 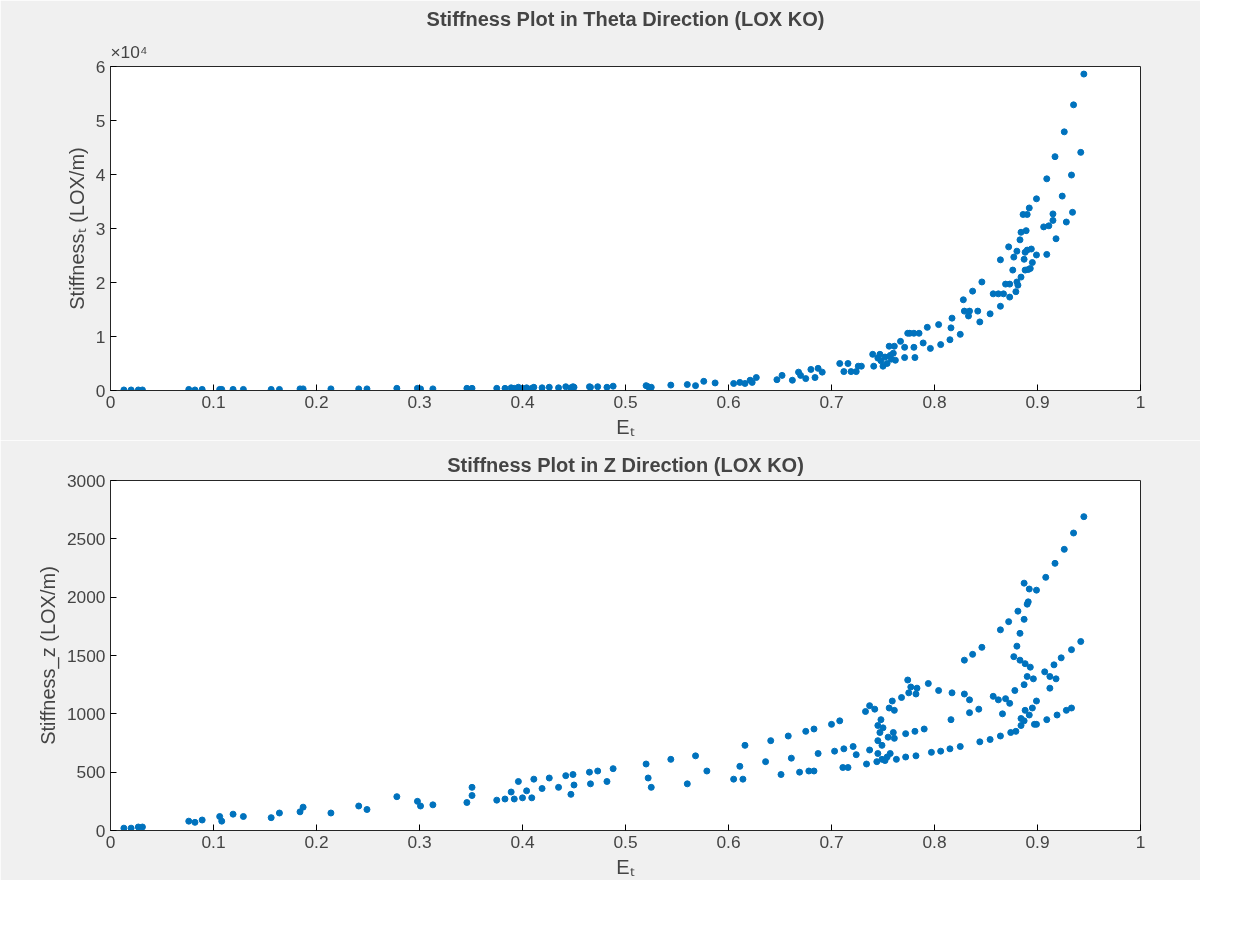 I want to click on y-tick-label: 3000, so click(x=86, y=480).